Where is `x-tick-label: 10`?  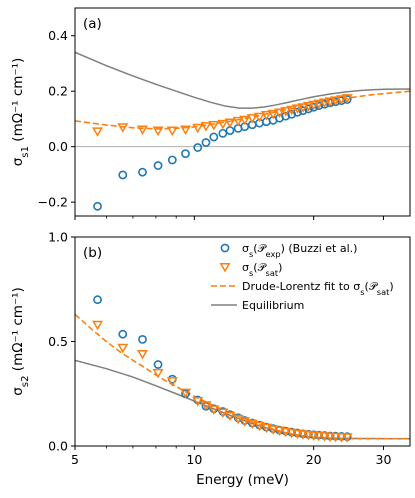 x-tick-label: 10 is located at coordinates (194, 459).